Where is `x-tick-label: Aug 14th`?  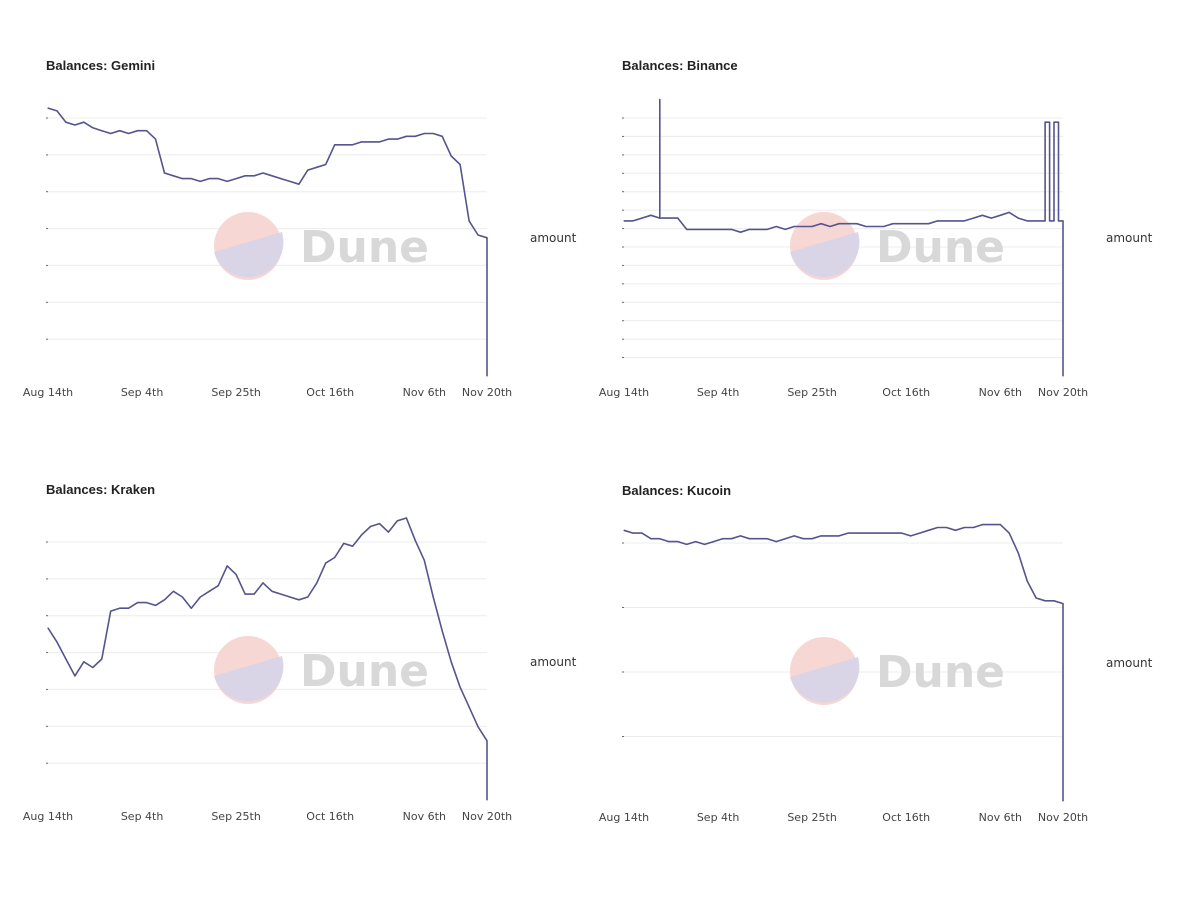
x-tick-label: Aug 14th is located at coordinates (48, 392).